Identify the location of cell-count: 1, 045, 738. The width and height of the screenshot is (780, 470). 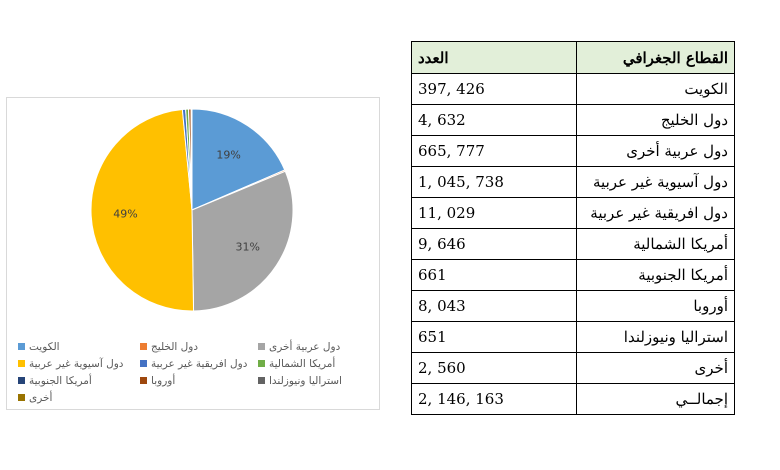
(494, 182).